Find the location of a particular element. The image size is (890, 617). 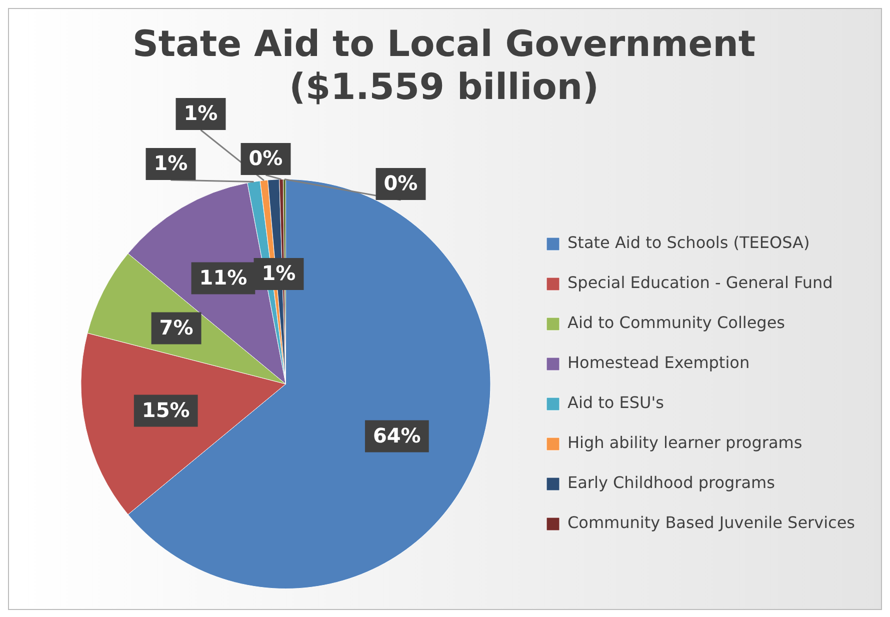

data-label: 7% is located at coordinates (176, 327).